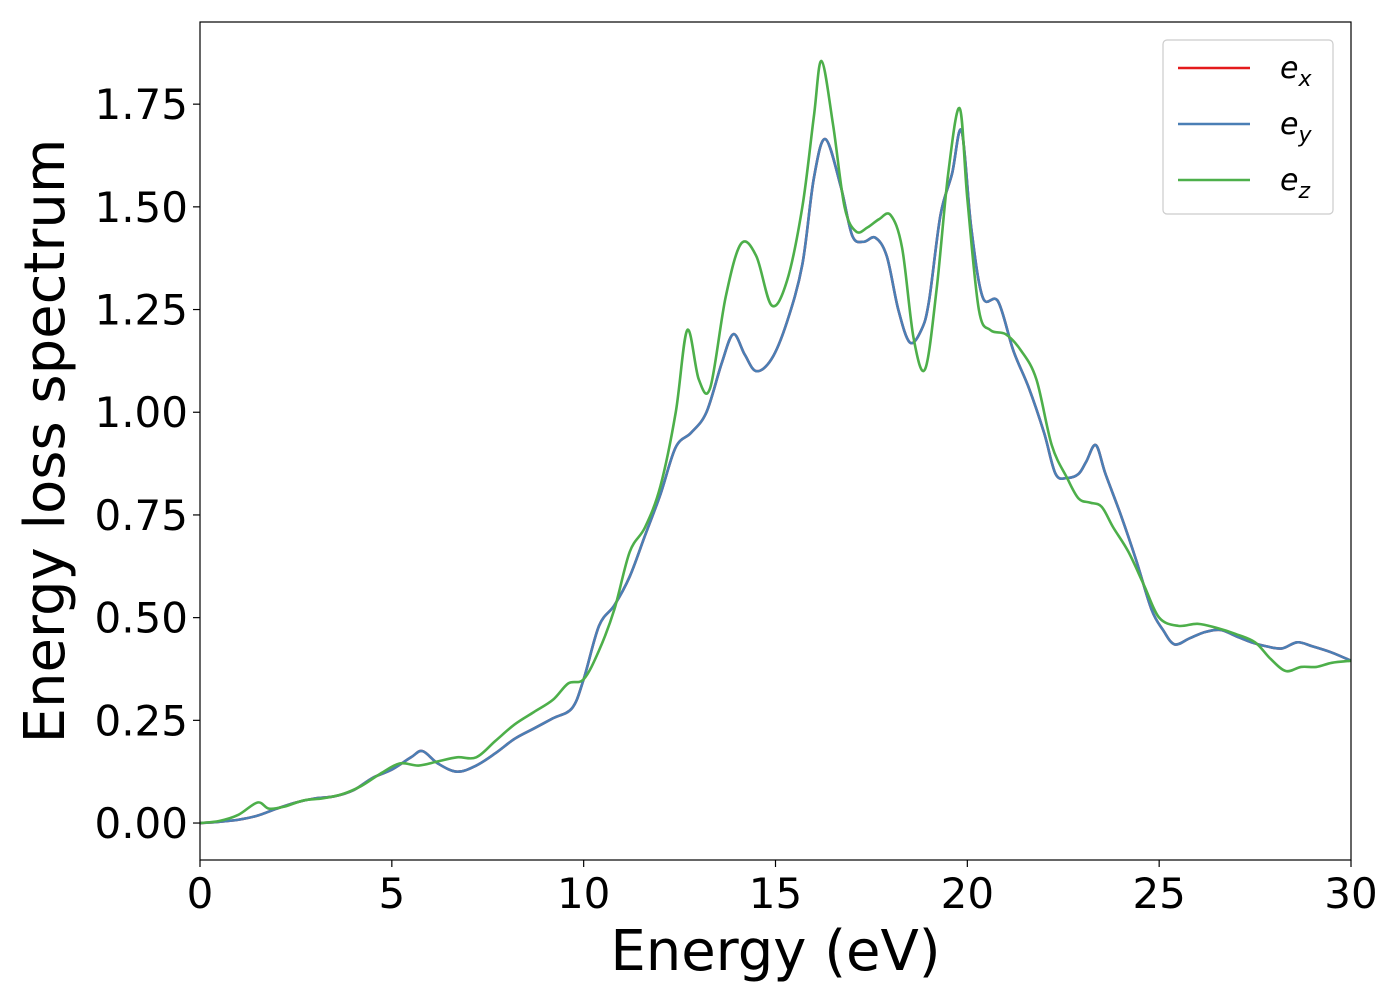 The width and height of the screenshot is (1400, 1005). What do you see at coordinates (147, 464) in the screenshot?
I see `y-axis-ticks: 0.00 0.25 0.50 0.75 1.00 1.25 1.50 1.75` at bounding box center [147, 464].